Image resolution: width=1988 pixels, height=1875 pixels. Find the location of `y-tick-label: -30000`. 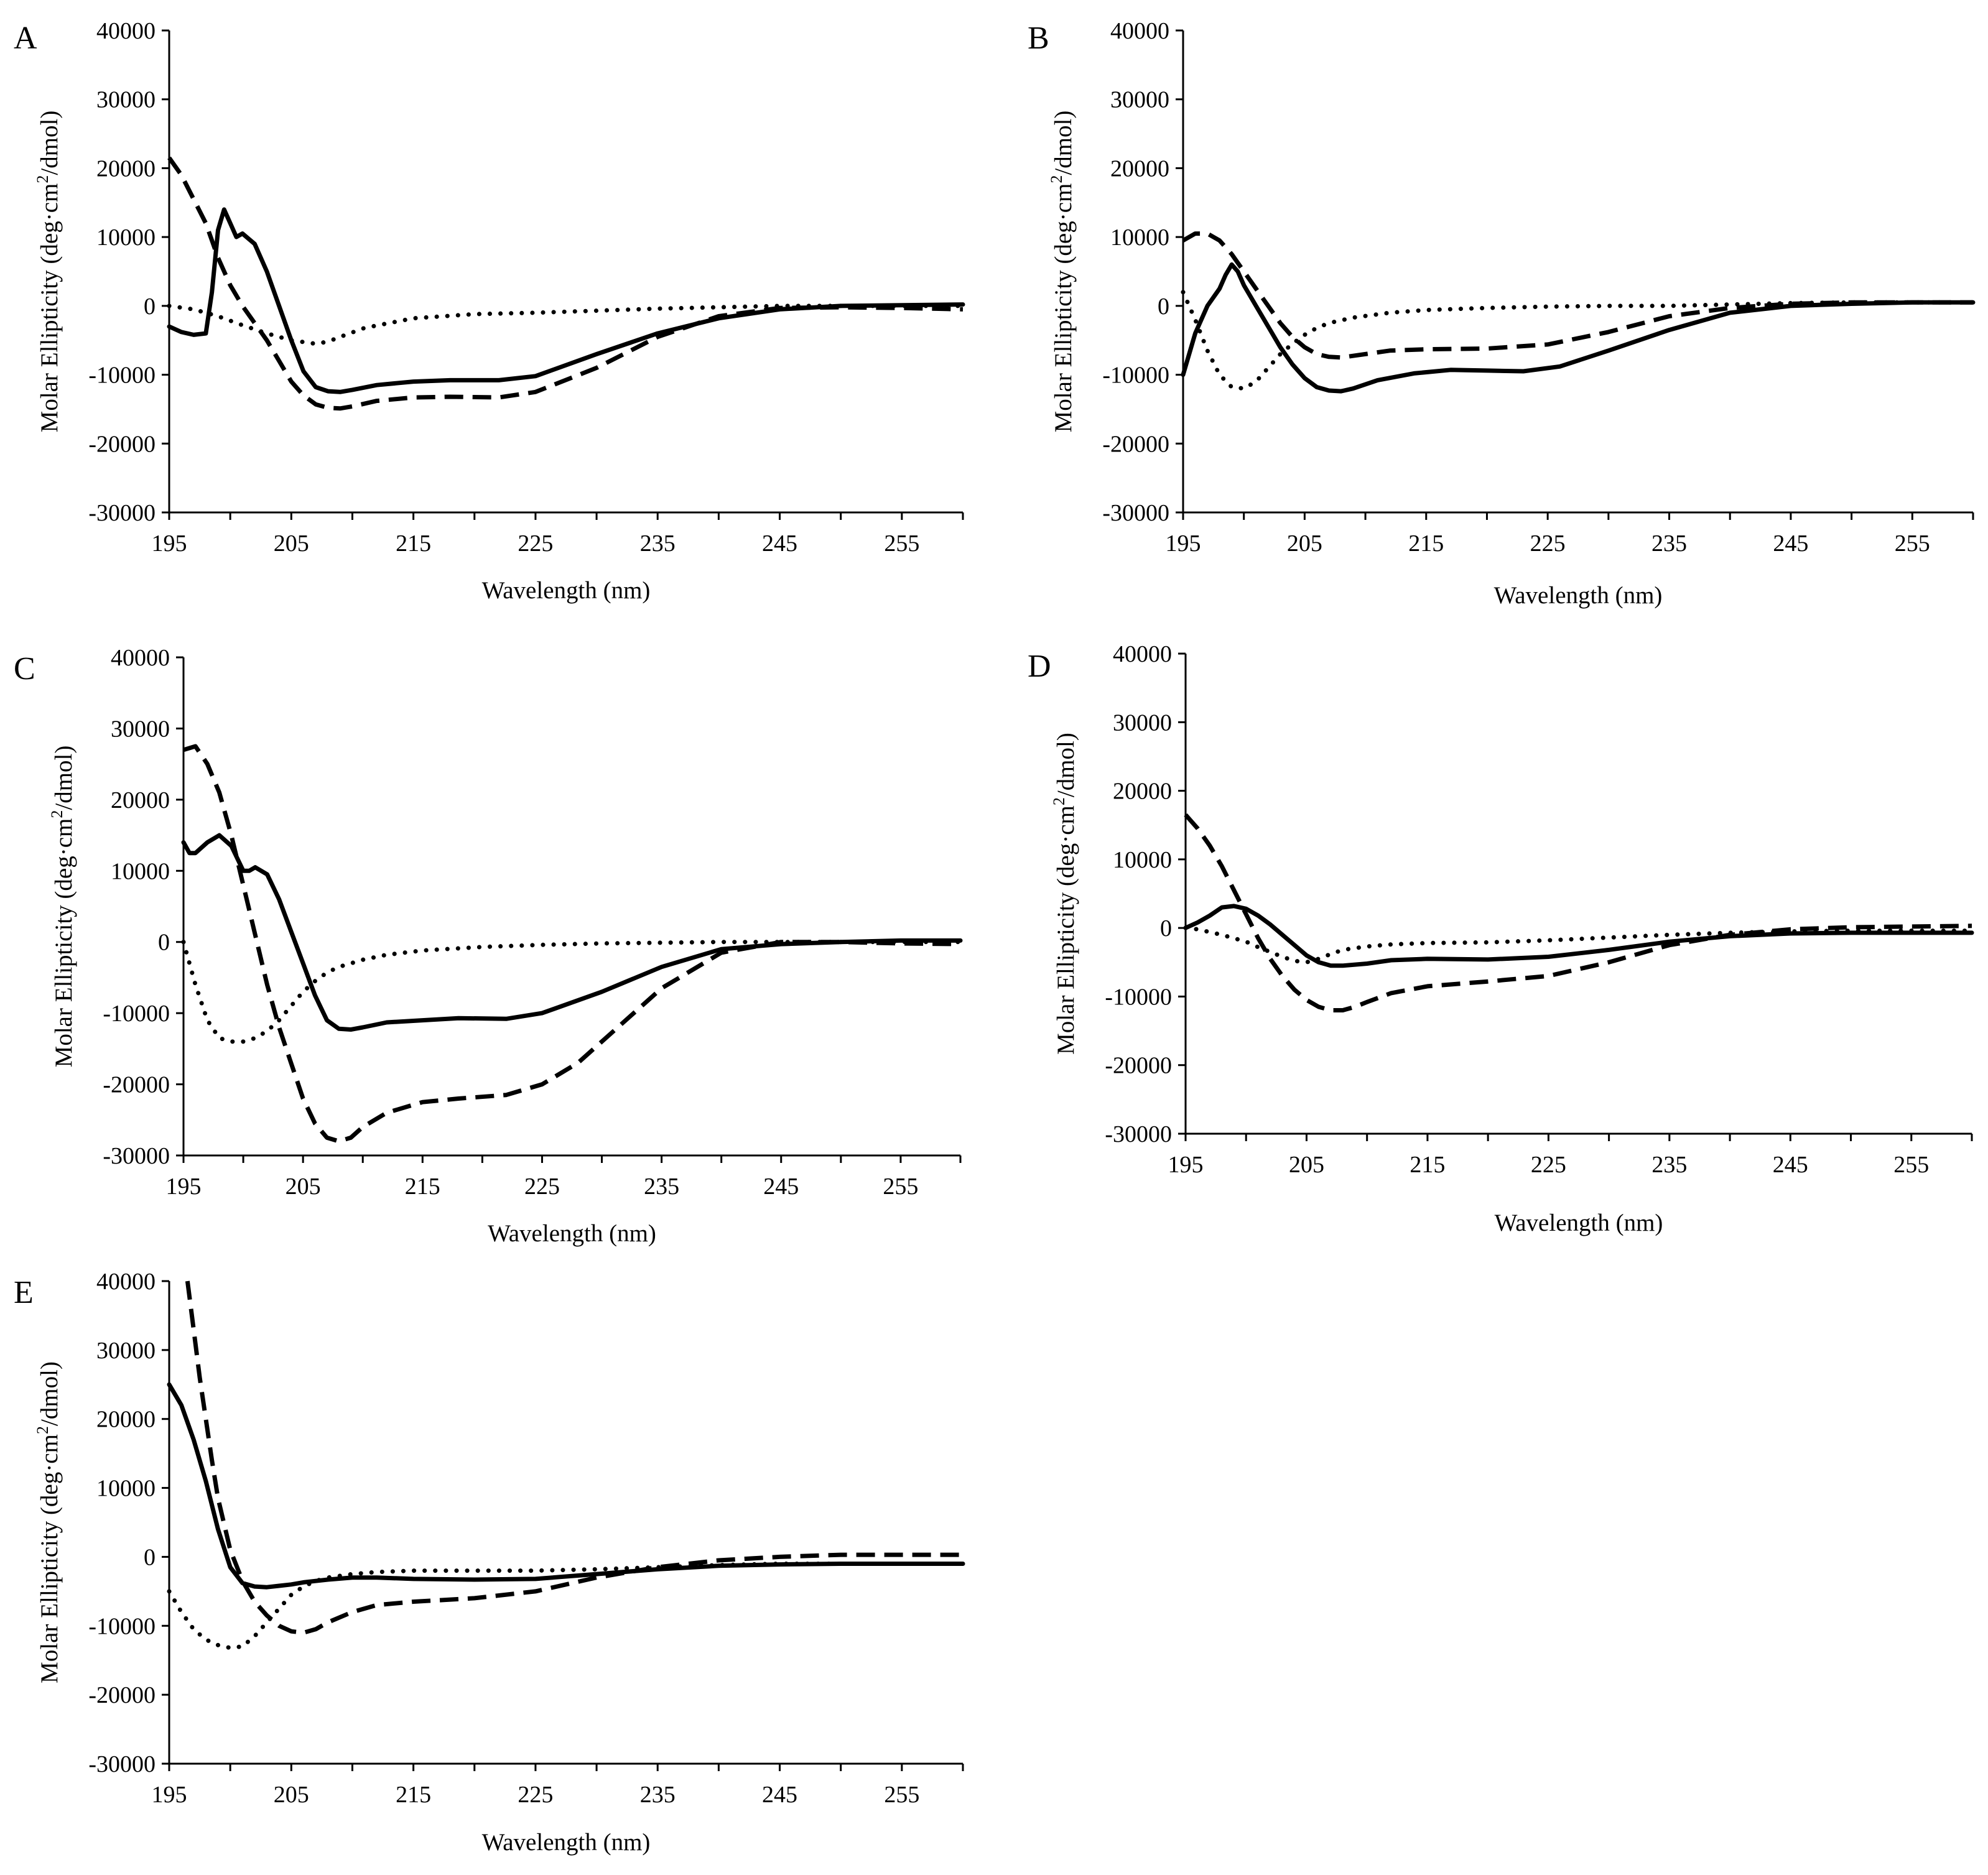

y-tick-label: -30000 is located at coordinates (136, 1156).